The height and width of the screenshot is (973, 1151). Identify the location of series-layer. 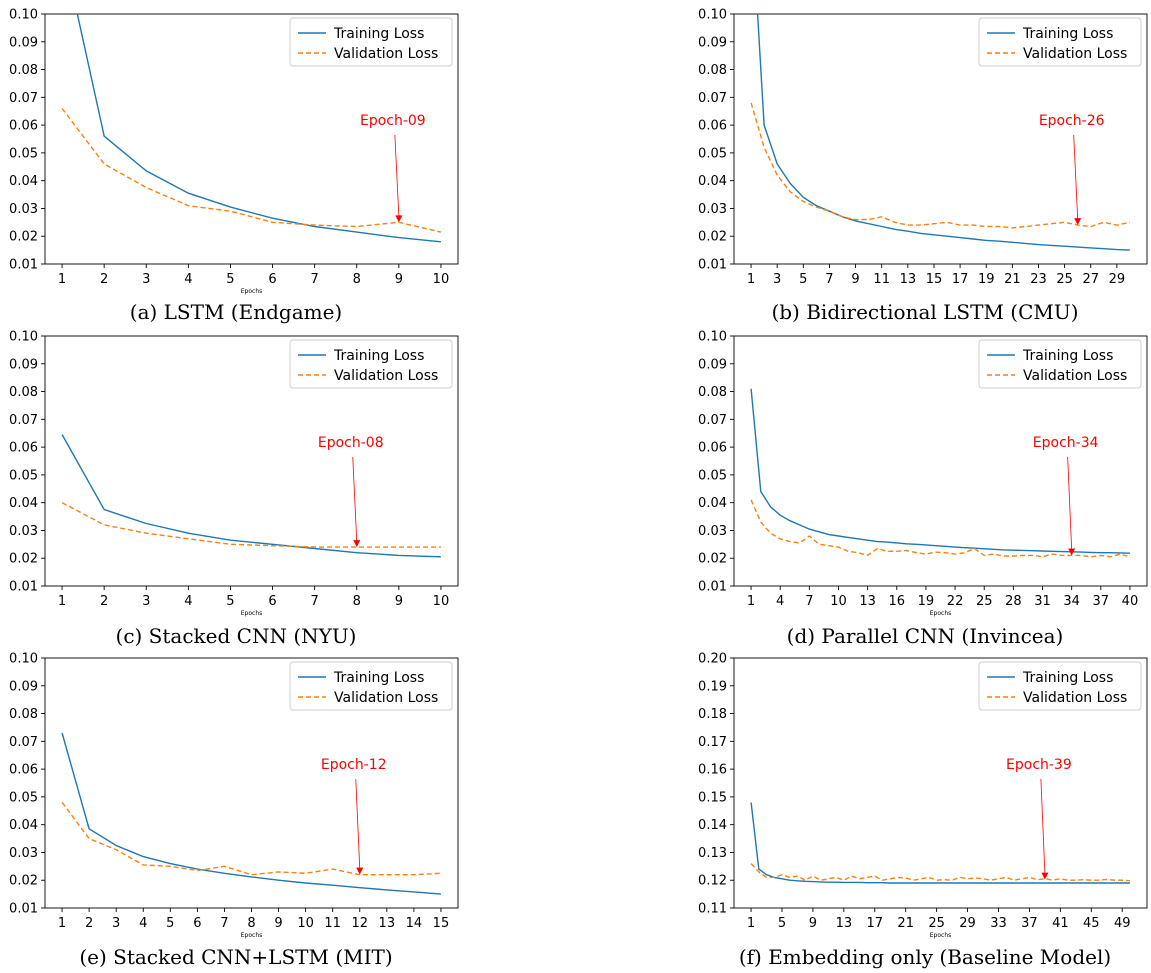
(251, 128).